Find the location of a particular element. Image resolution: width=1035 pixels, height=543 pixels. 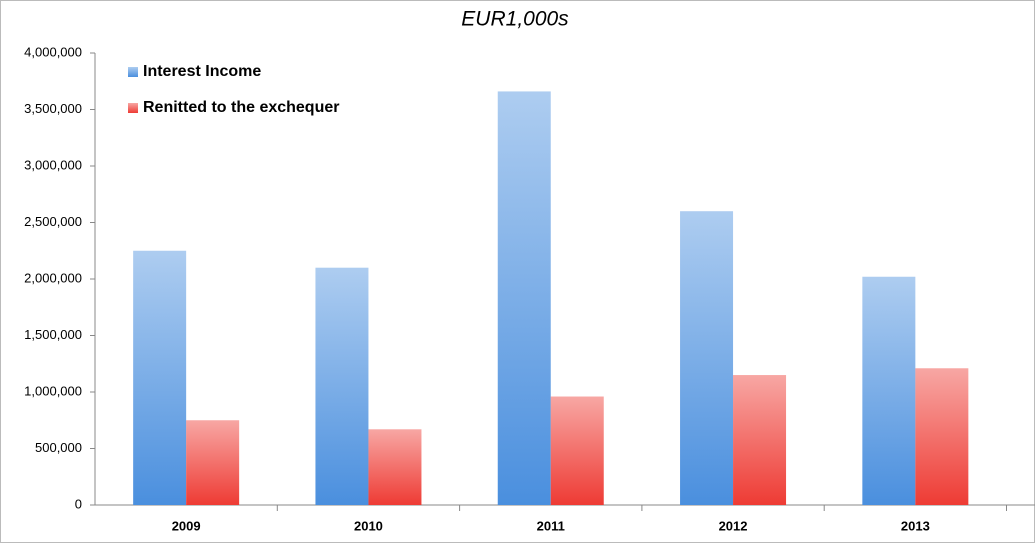

y-tick-label: 2,500,000 is located at coordinates (53, 221).